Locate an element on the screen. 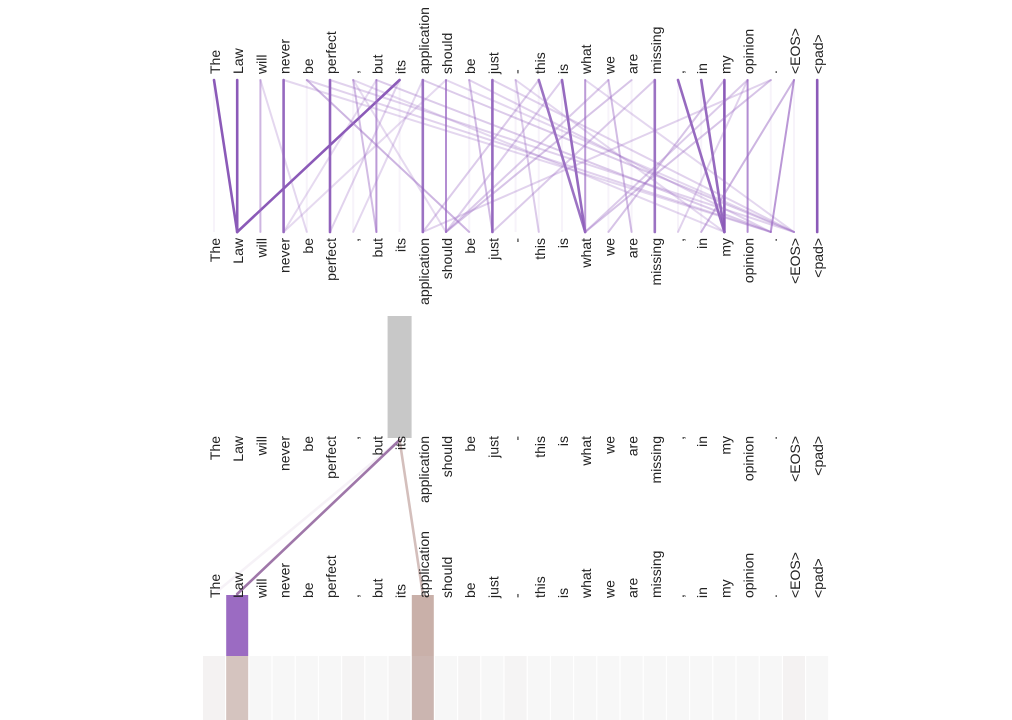 Image resolution: width=1012 pixels, height=720 pixels. overview-source-token: will is located at coordinates (261, 65).